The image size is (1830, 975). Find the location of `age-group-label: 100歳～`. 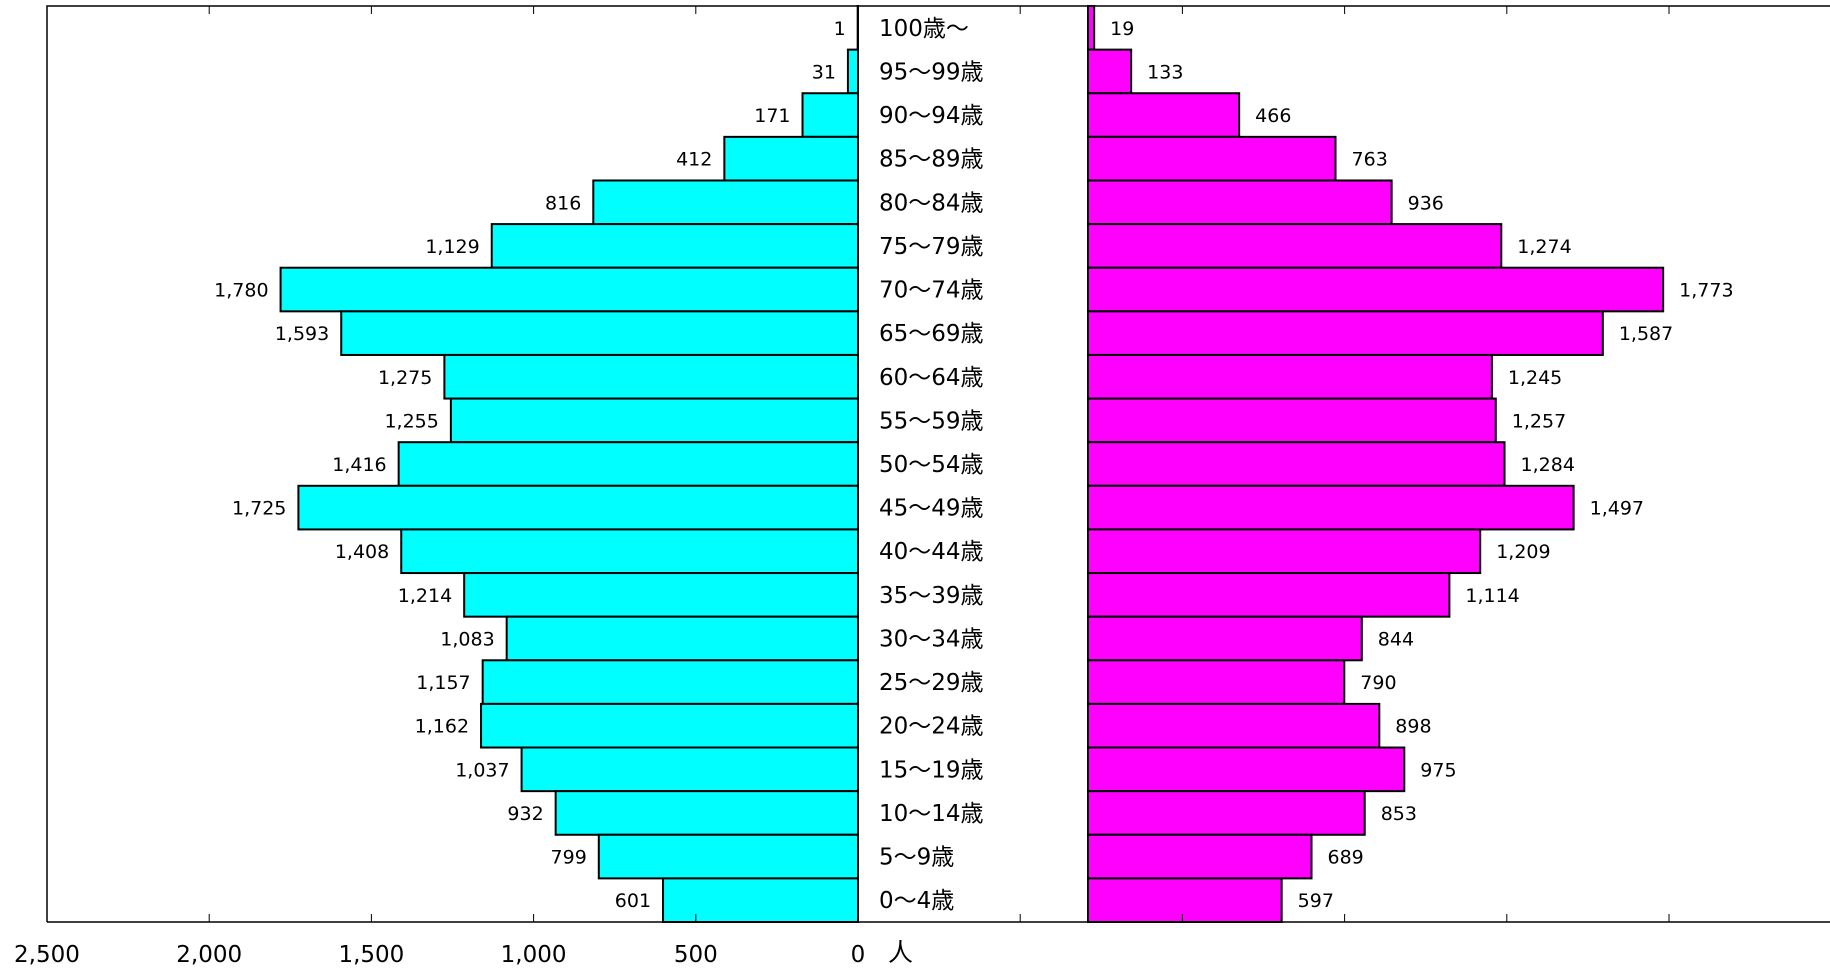

age-group-label: 100歳～ is located at coordinates (924, 29).